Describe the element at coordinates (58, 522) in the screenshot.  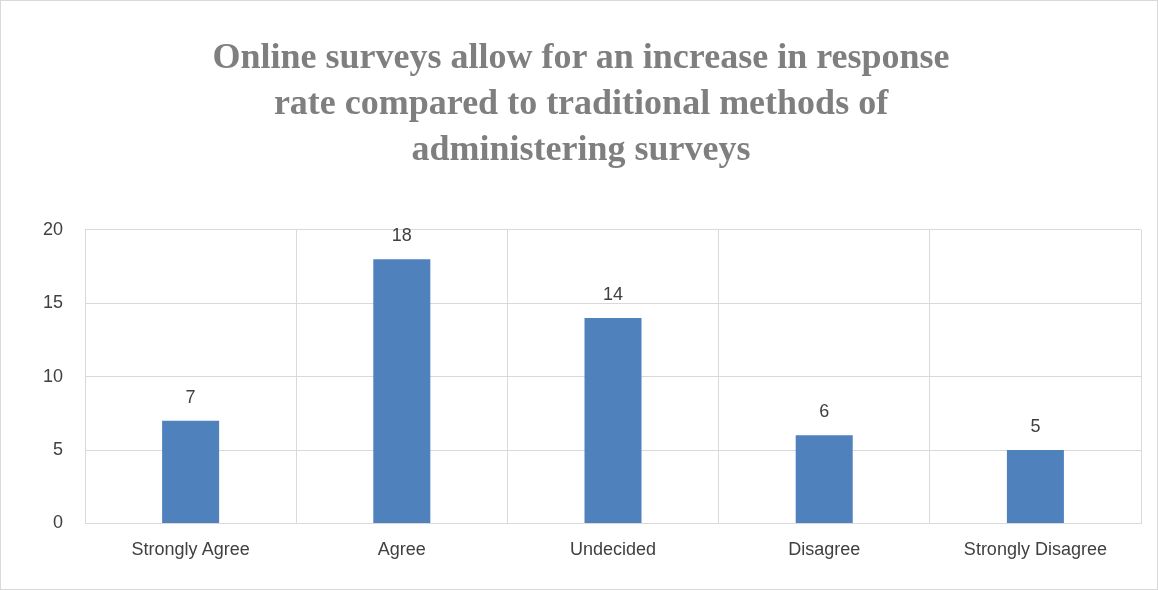
I see `y-tick-label: 0` at that location.